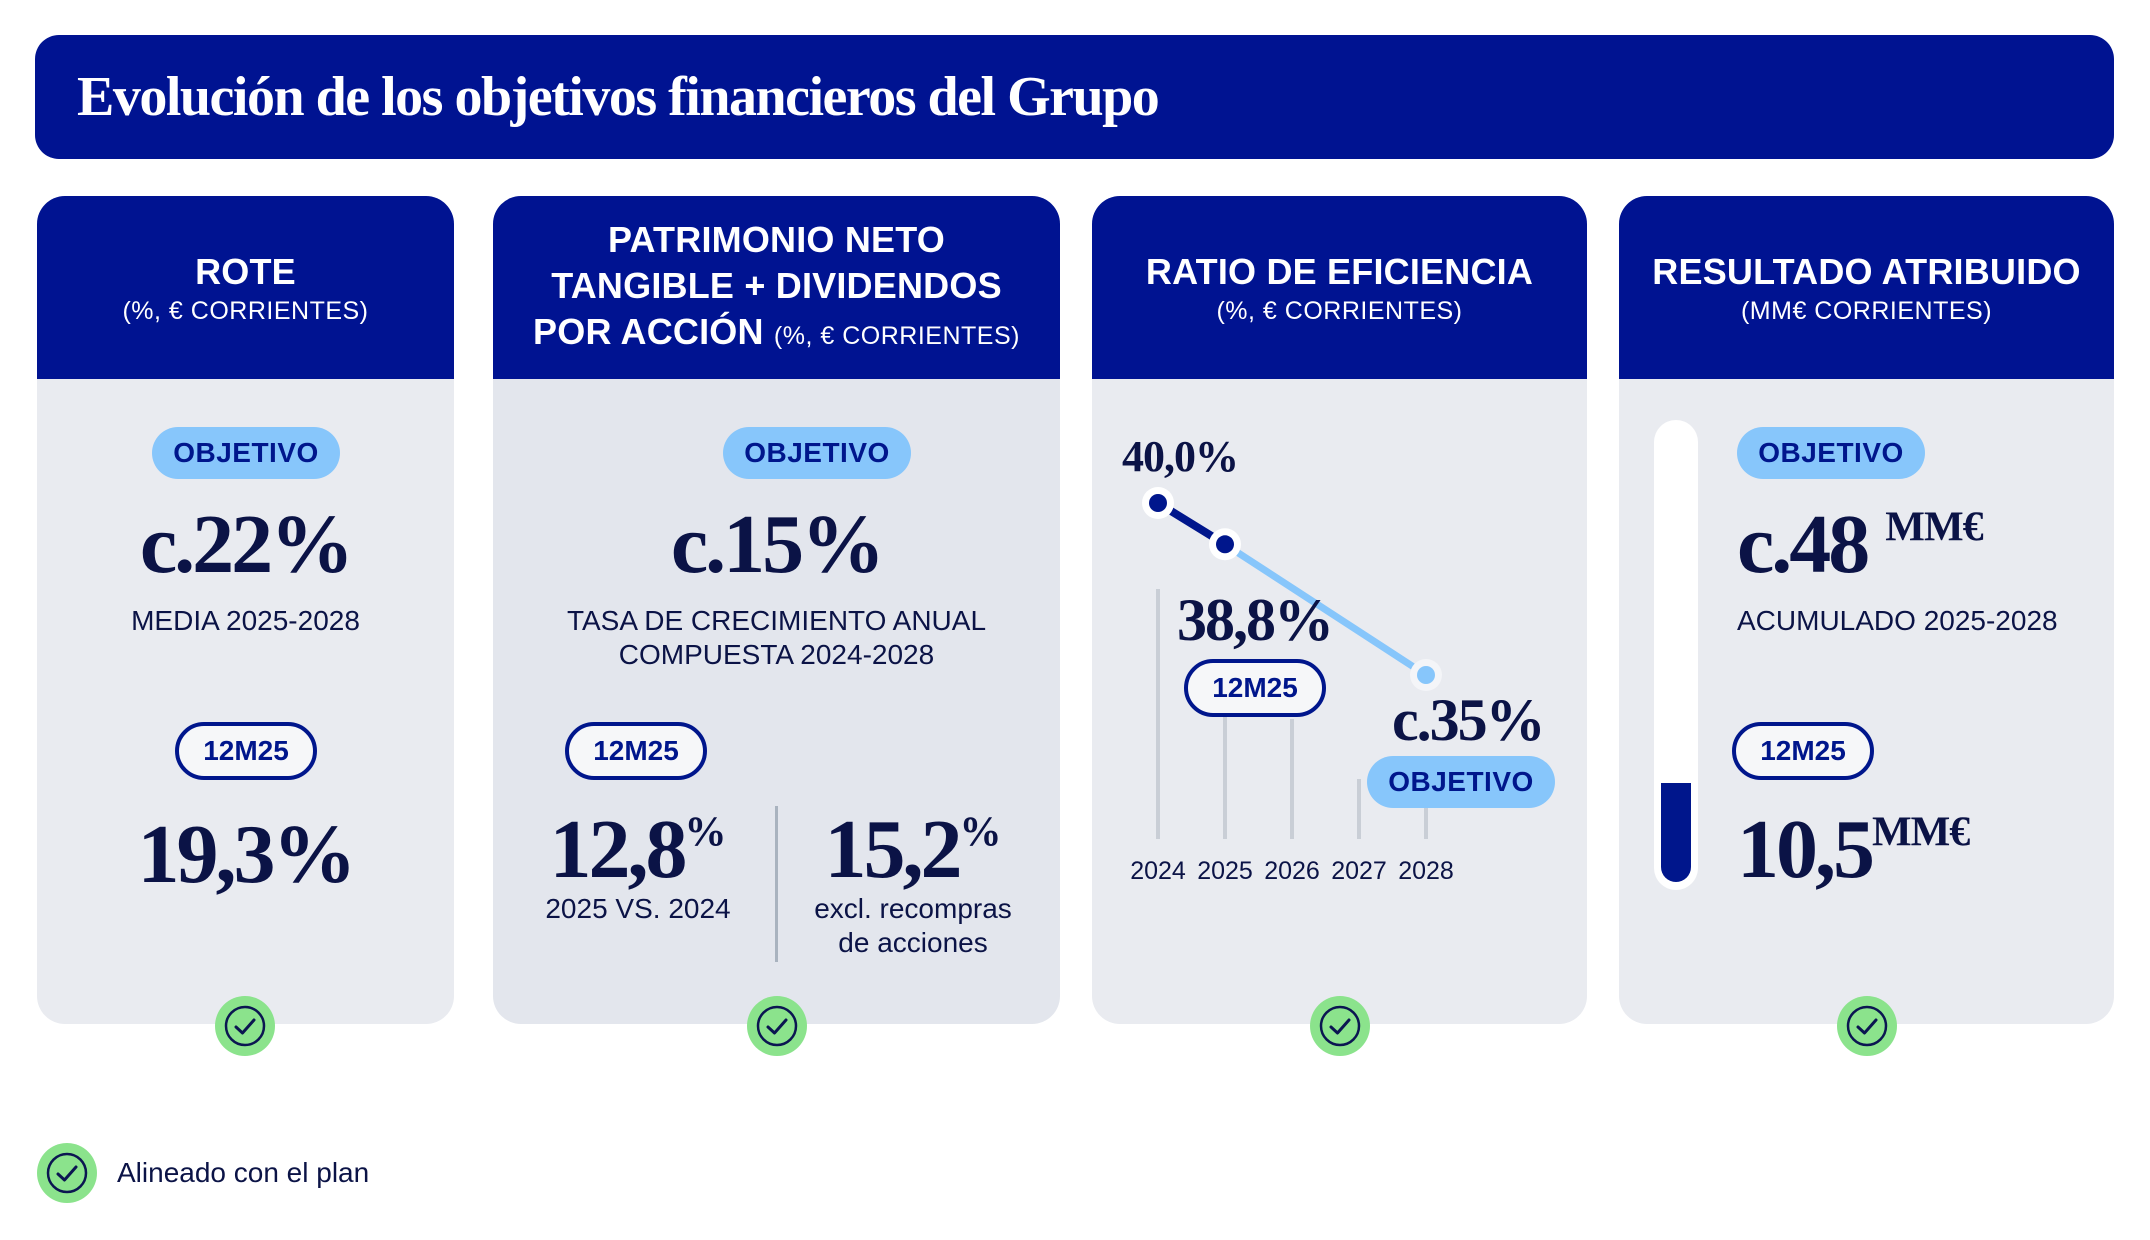 This screenshot has height=1240, width=2150. Describe the element at coordinates (243, 1172) in the screenshot. I see `legend-label: Alineado con el plan` at that location.